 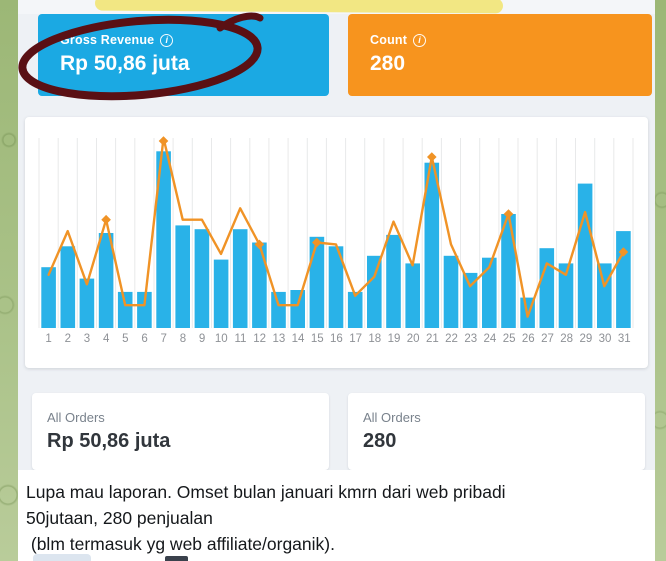 I want to click on all-orders-revenue-card: All Orders Rp 50,86 juta, so click(x=180, y=431).